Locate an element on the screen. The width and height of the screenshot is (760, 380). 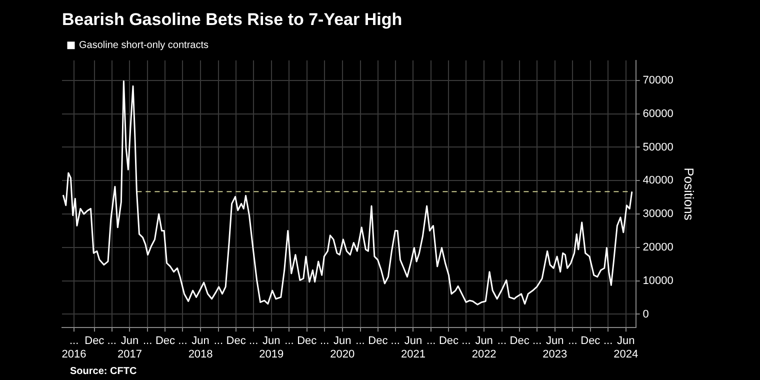
y-tick-label: 10000 is located at coordinates (658, 280).